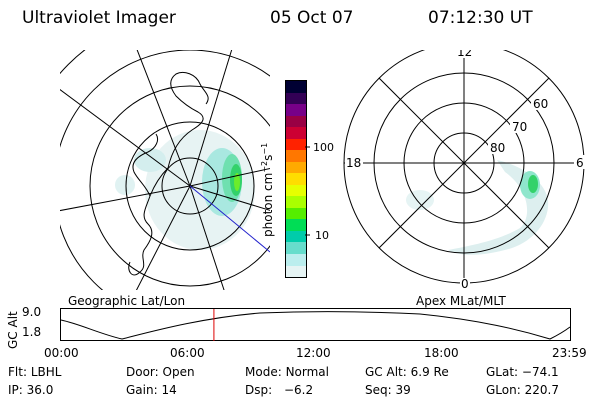  Describe the element at coordinates (480, 18) in the screenshot. I see `time-label: 07:12:30 UT` at that location.